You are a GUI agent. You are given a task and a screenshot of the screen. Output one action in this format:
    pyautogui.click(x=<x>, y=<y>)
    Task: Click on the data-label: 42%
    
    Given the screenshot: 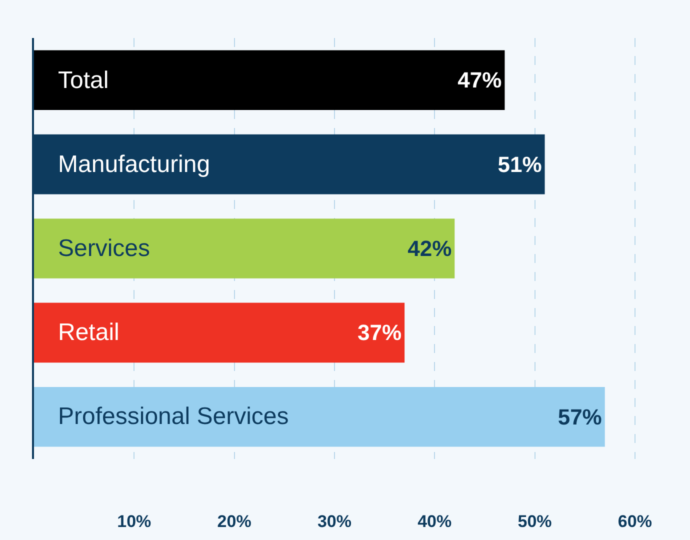 What is the action you would take?
    pyautogui.click(x=430, y=248)
    